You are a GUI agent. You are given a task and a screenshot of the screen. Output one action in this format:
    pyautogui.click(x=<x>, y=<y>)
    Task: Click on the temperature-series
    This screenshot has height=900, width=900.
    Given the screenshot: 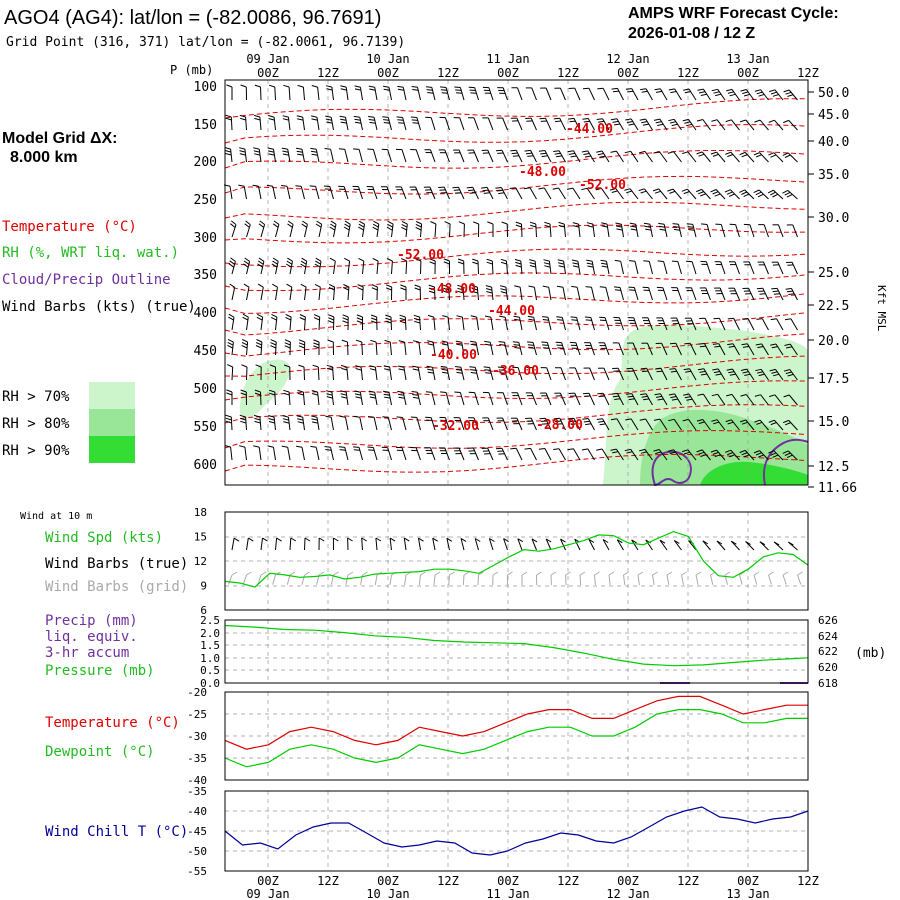 What is the action you would take?
    pyautogui.click(x=516, y=722)
    